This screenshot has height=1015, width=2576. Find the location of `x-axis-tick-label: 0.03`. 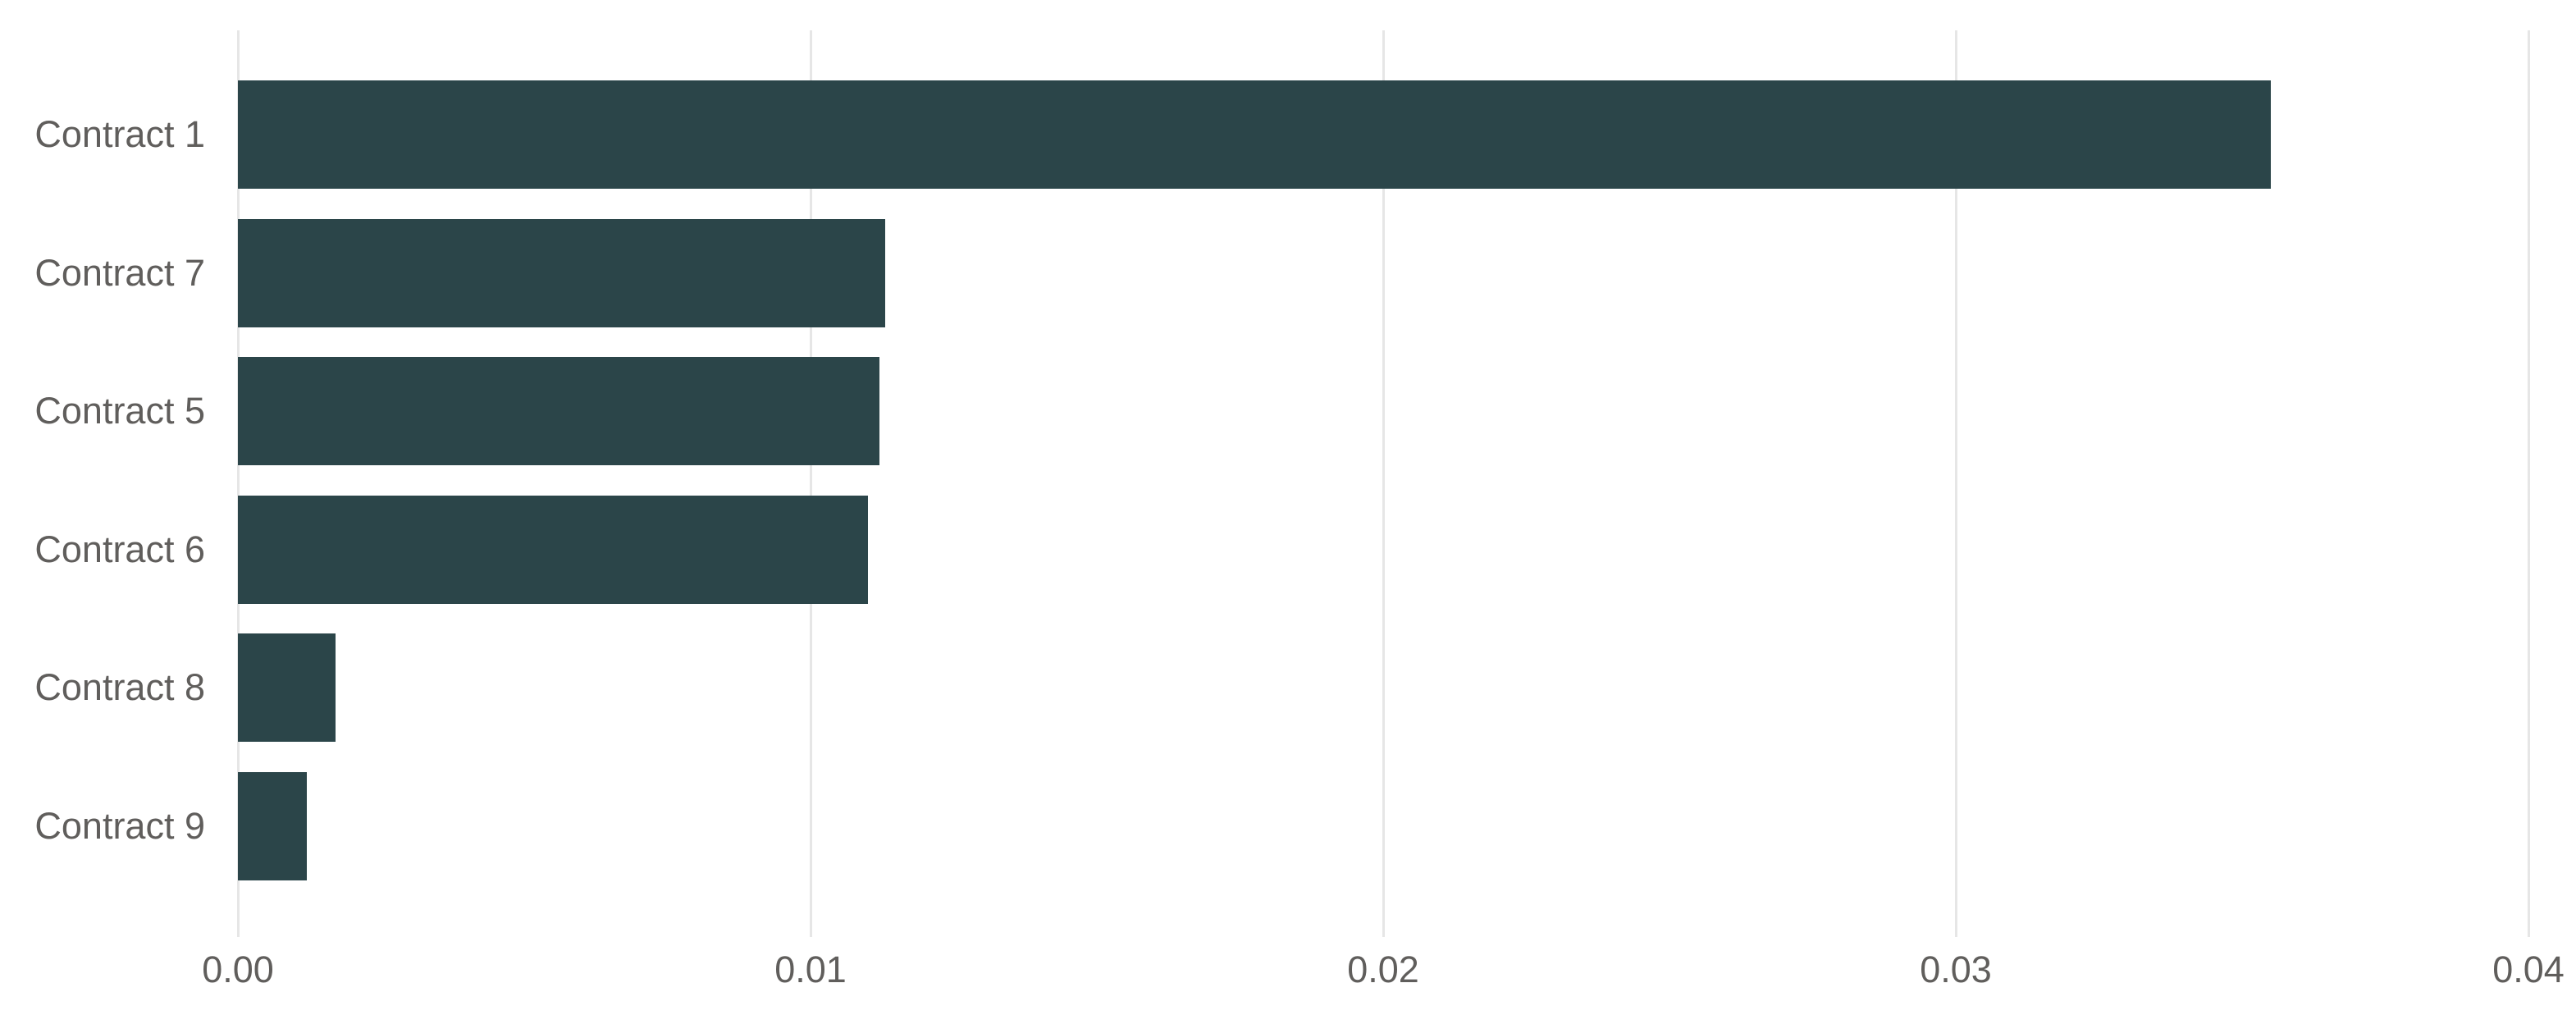

x-axis-tick-label: 0.03 is located at coordinates (1956, 969).